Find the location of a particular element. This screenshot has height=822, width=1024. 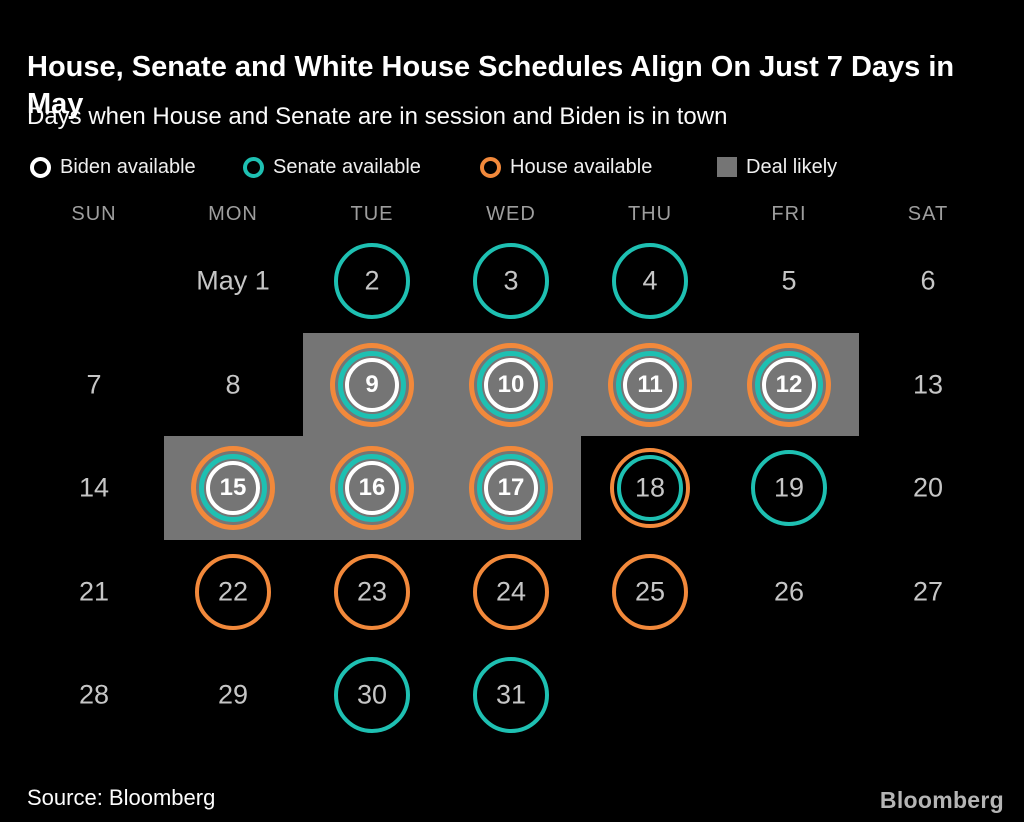

calendar-day-4: 4 is located at coordinates (650, 281).